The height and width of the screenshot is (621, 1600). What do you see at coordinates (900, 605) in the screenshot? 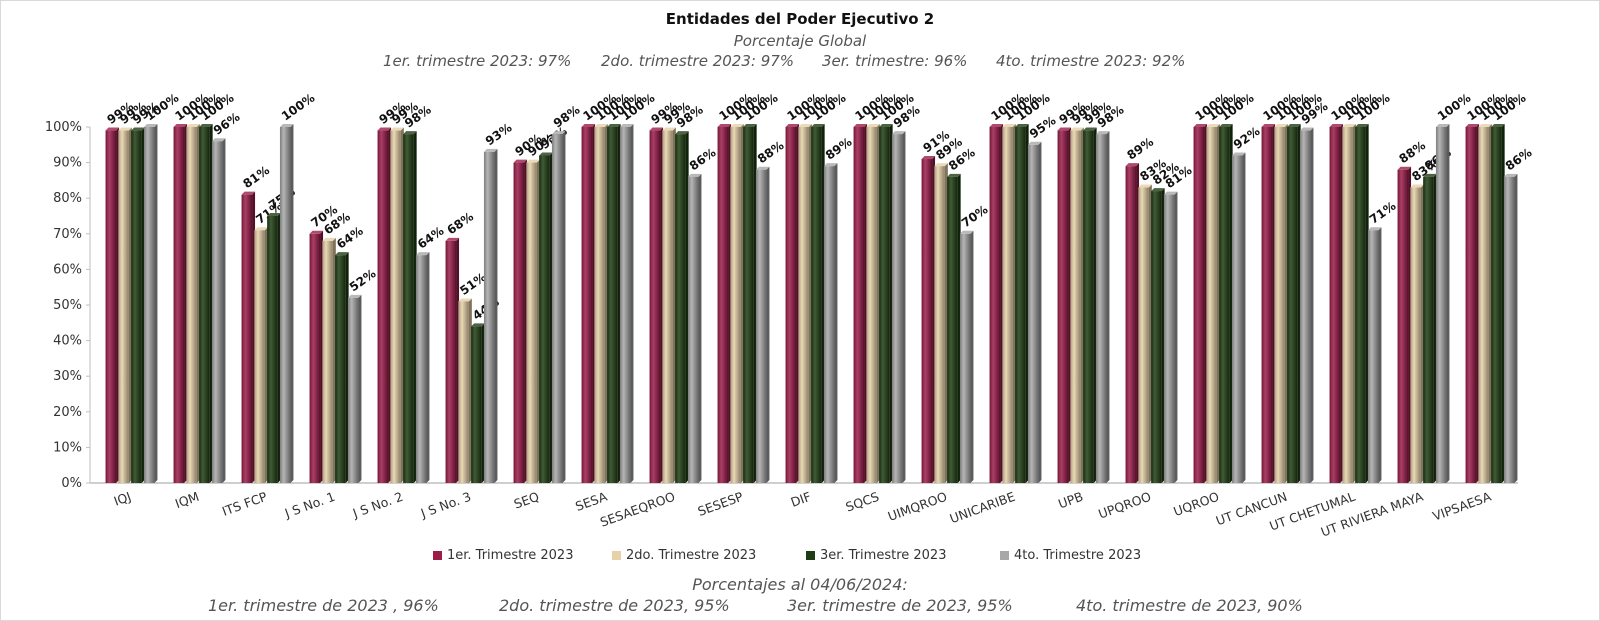
I see `footer-q3: 3er. trimestre de 2023, 95%` at bounding box center [900, 605].